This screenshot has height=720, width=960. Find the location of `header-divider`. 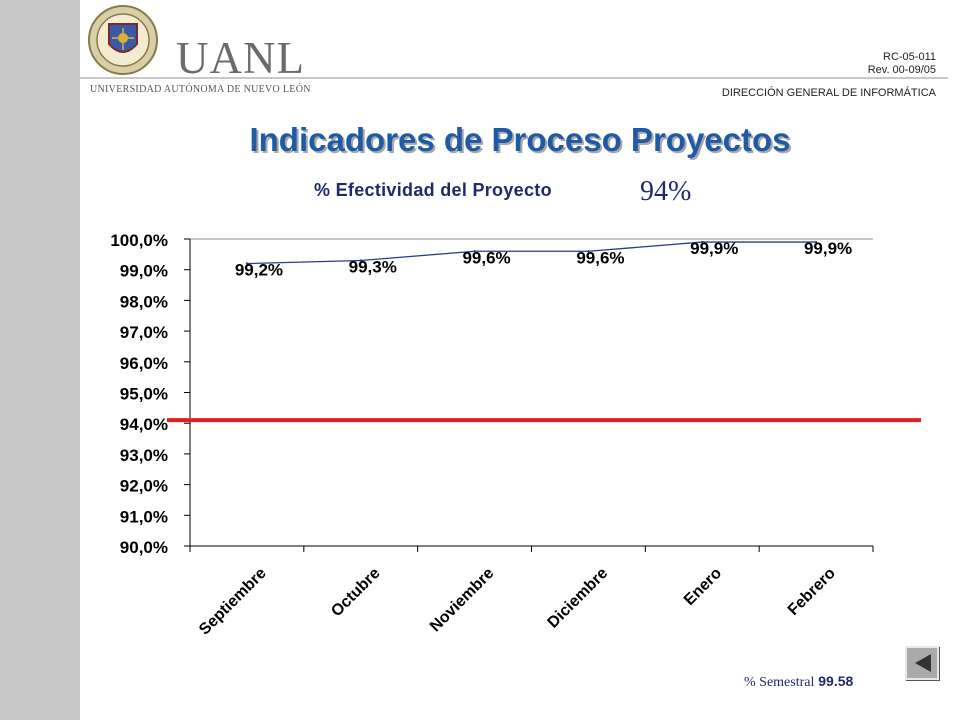

header-divider is located at coordinates (514, 78).